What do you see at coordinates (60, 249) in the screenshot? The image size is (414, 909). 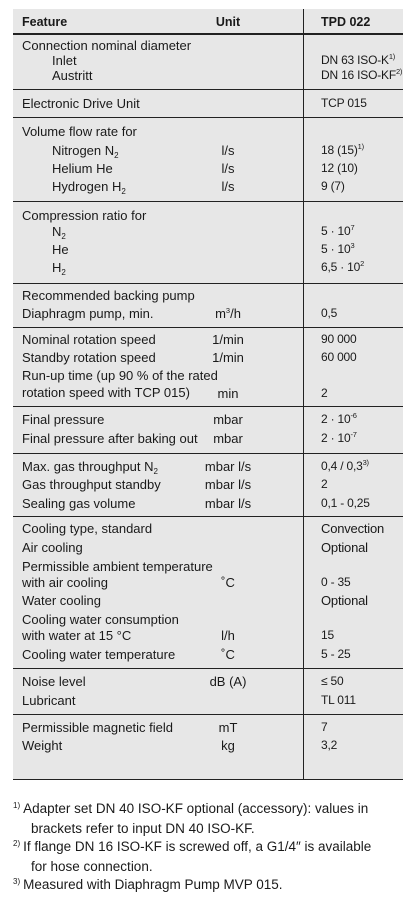 I see `row-cr-he-label: He` at bounding box center [60, 249].